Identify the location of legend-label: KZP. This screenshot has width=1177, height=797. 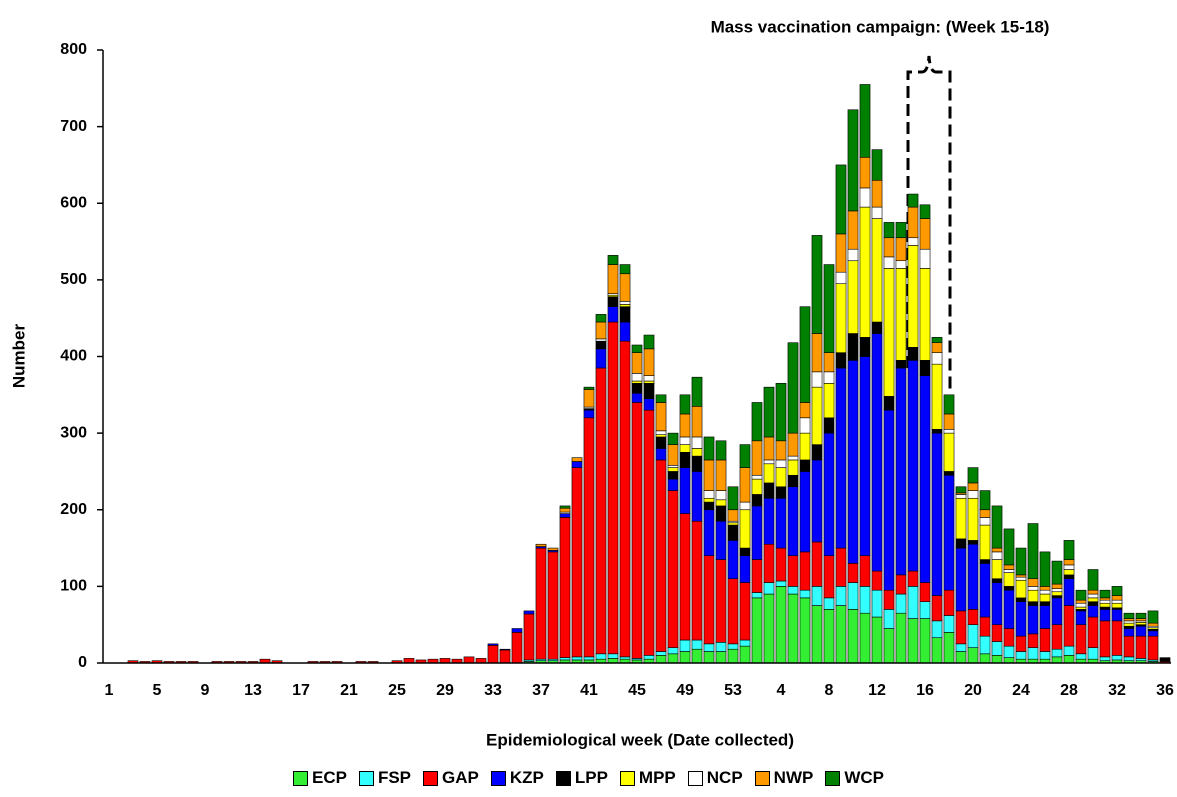
(526, 777).